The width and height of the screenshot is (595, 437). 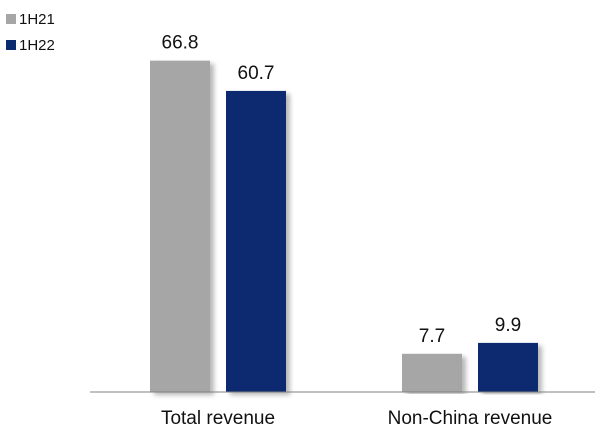 I want to click on legend-label-1h22: 1H22, so click(x=37, y=45).